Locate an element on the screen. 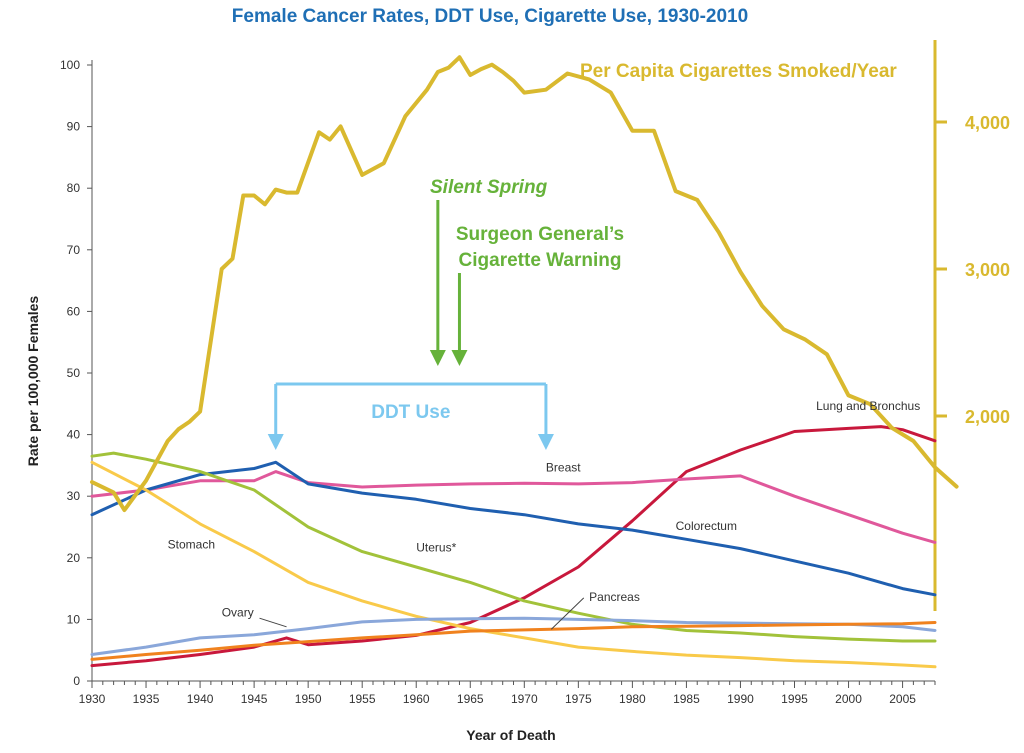 Image resolution: width=1024 pixels, height=753 pixels. x-tick-label: 1960 is located at coordinates (416, 699).